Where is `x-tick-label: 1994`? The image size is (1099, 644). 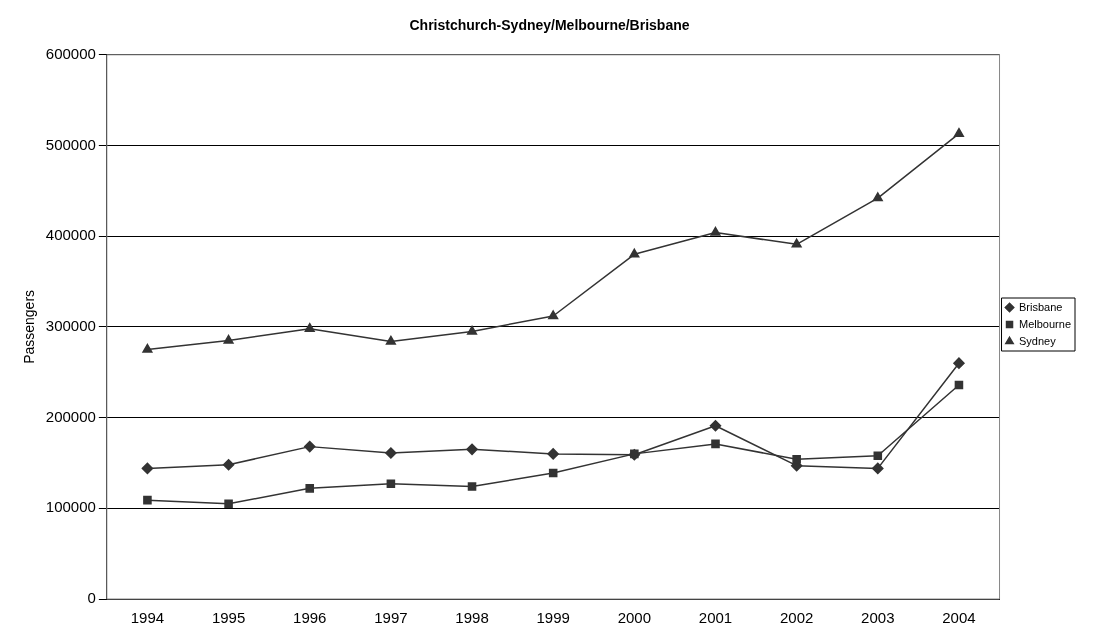
x-tick-label: 1994 is located at coordinates (147, 618).